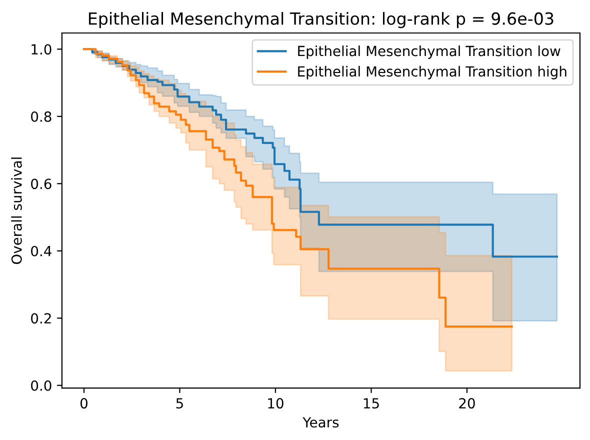  Describe the element at coordinates (16, 211) in the screenshot. I see `y-axis-title: Overall survival` at that location.